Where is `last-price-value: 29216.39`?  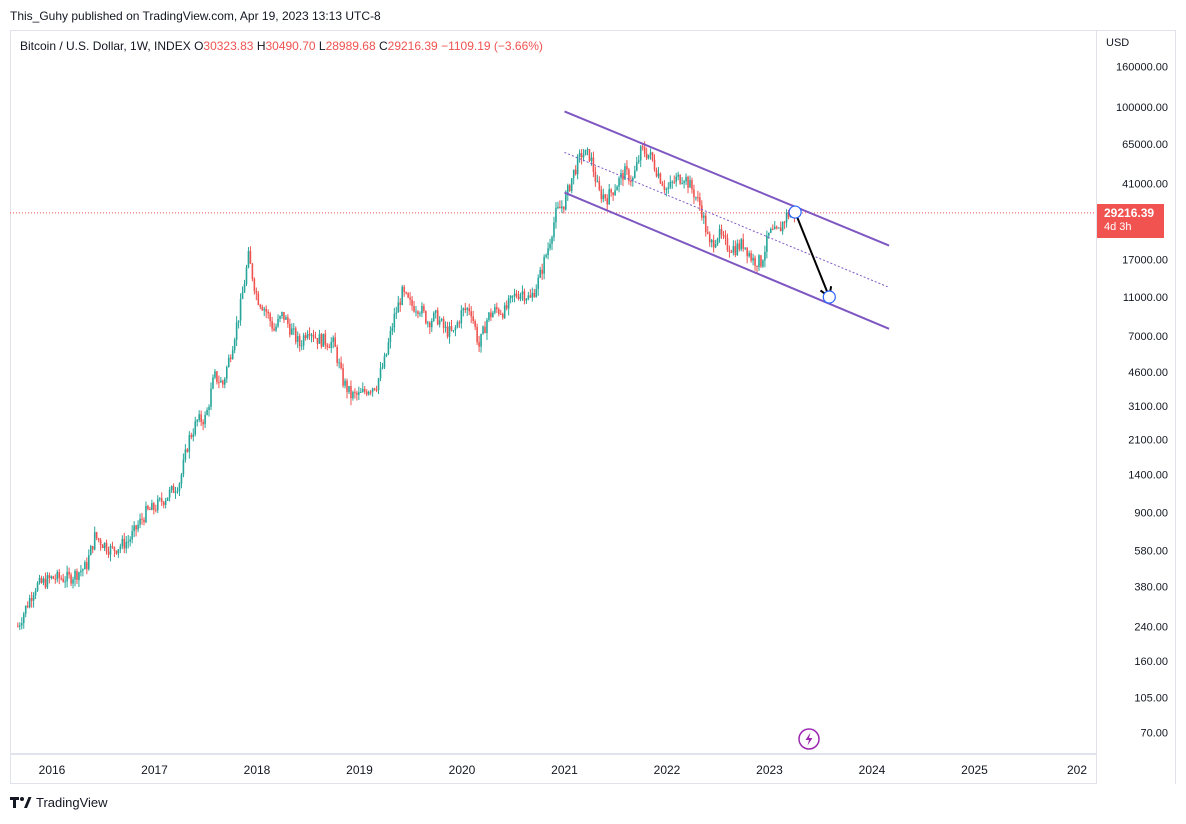 last-price-value: 29216.39 is located at coordinates (1129, 213).